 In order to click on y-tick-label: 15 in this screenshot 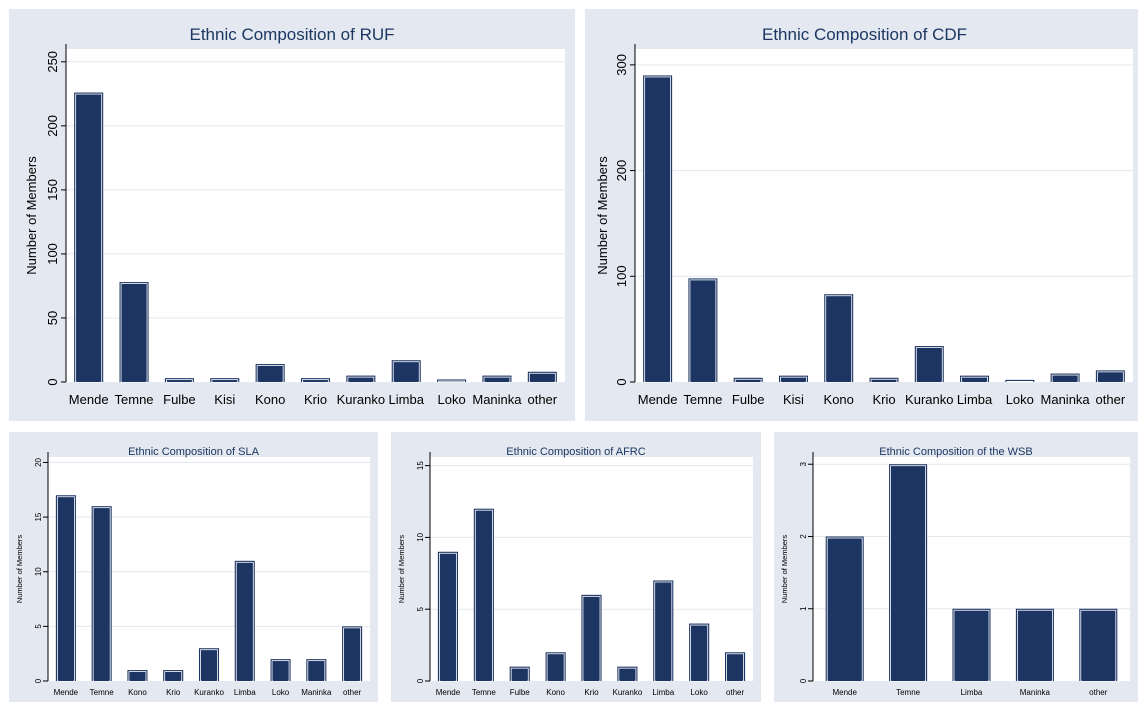, I will do `click(38, 516)`.